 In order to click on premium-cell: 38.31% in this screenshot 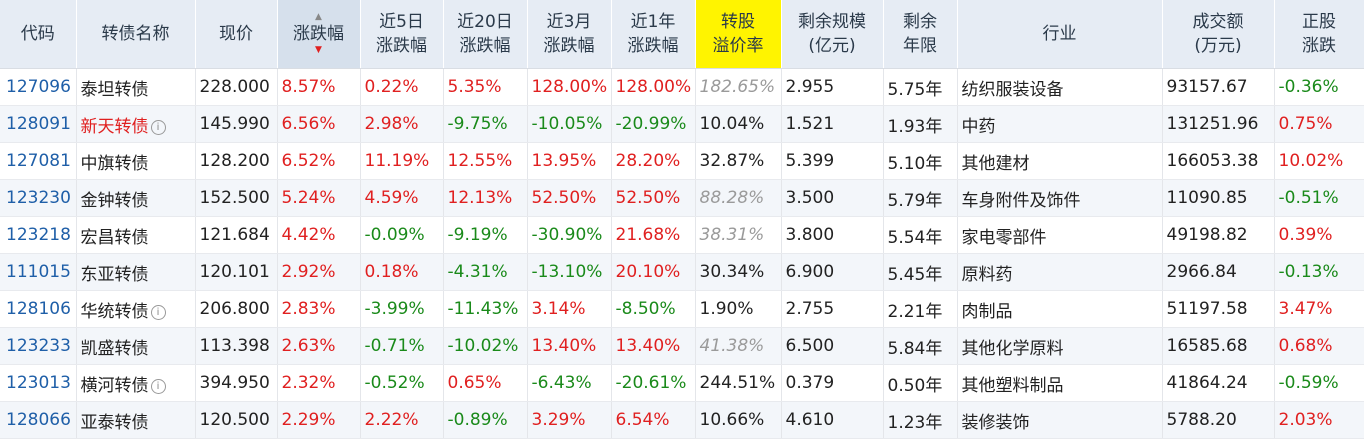, I will do `click(738, 235)`.